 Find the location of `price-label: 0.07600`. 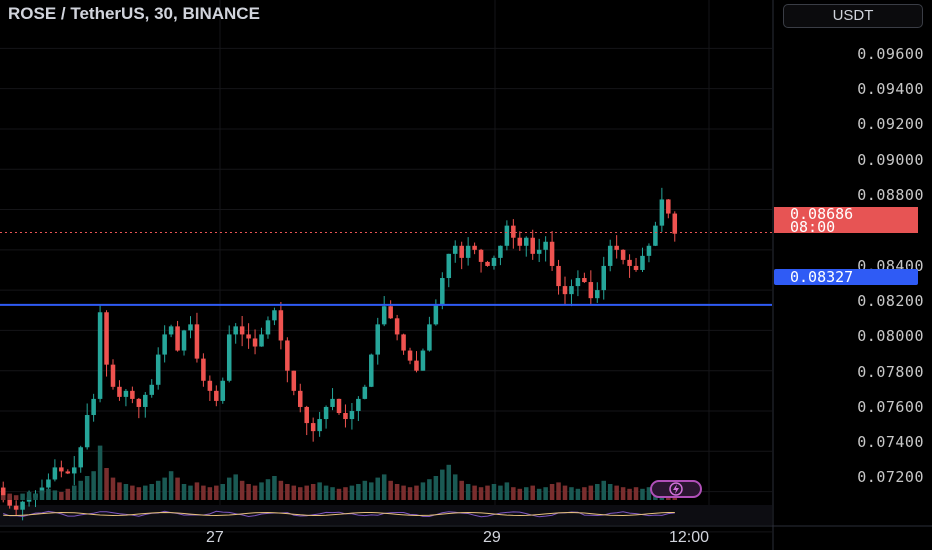

price-label: 0.07600 is located at coordinates (890, 407).